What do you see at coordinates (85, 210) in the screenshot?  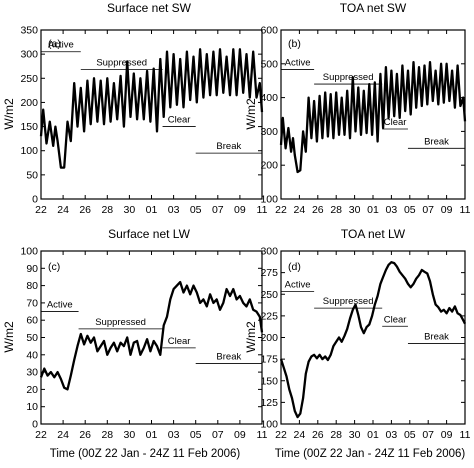 I see `x-tick-label: 26` at bounding box center [85, 210].